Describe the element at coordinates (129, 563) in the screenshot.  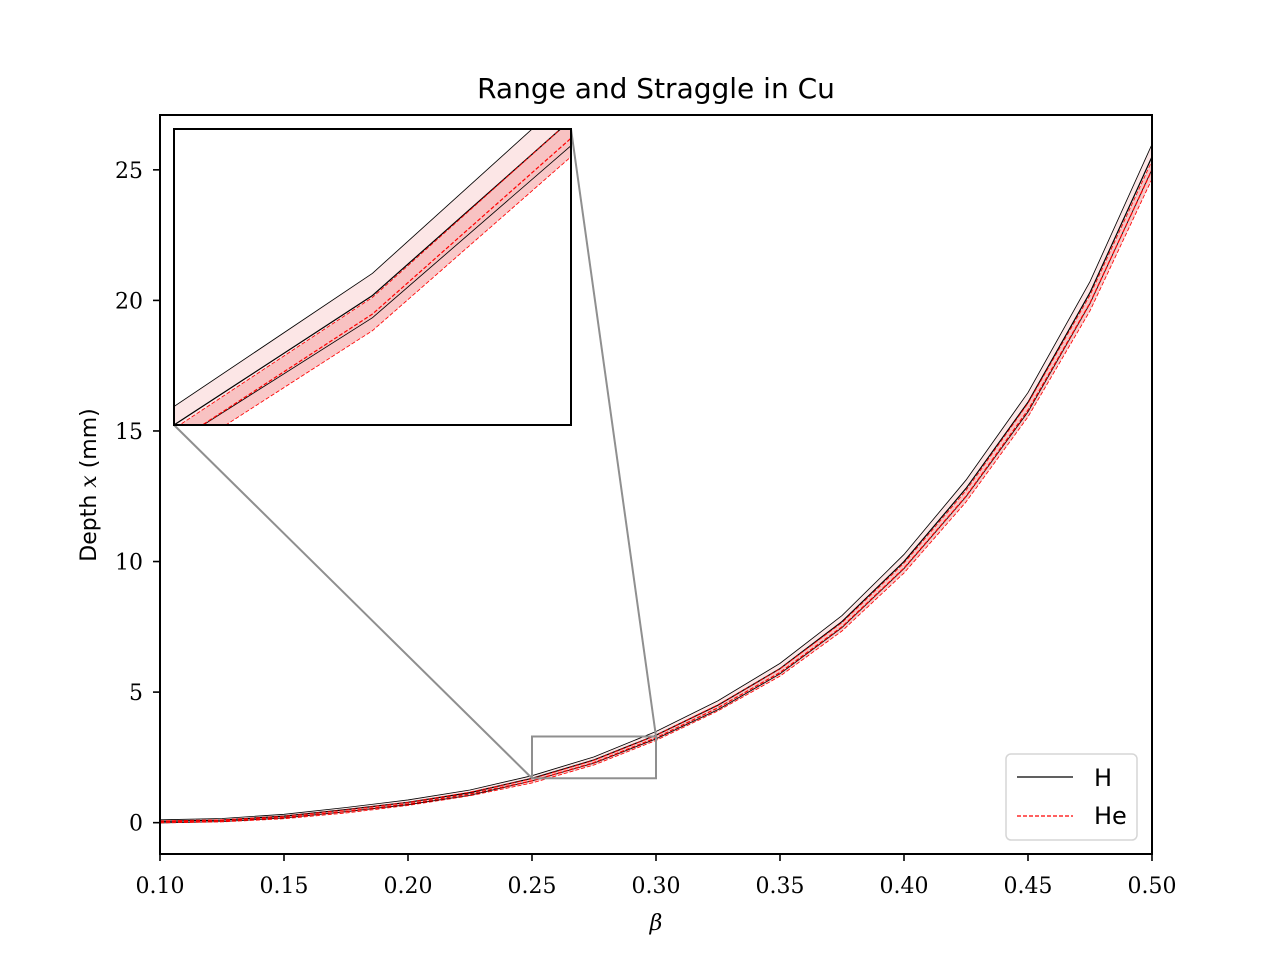
I see `y-tick-label: 10` at that location.